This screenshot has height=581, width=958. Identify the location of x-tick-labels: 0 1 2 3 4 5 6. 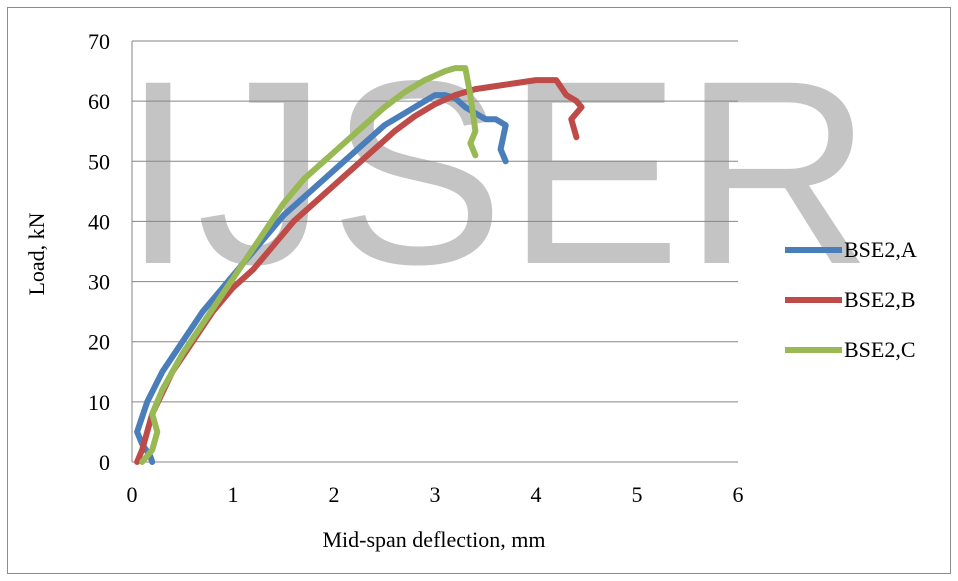
(435, 494).